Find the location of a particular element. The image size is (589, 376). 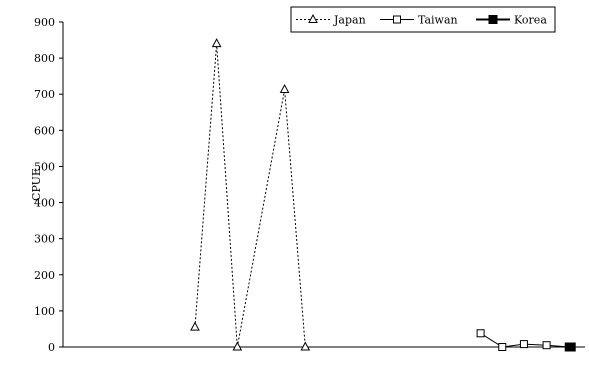

y-tick-label: 100 is located at coordinates (44, 311).